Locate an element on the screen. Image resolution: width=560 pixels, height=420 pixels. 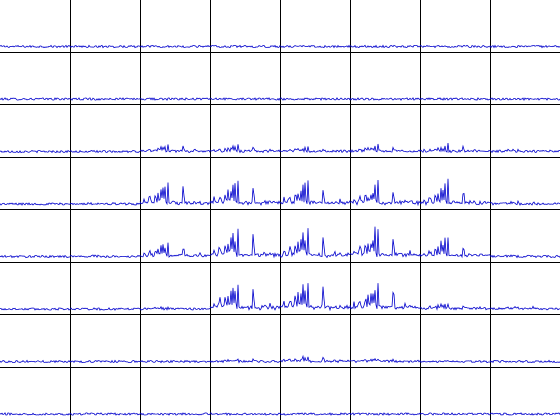
spectrum-trace-r2-c1 is located at coordinates (105, 151).